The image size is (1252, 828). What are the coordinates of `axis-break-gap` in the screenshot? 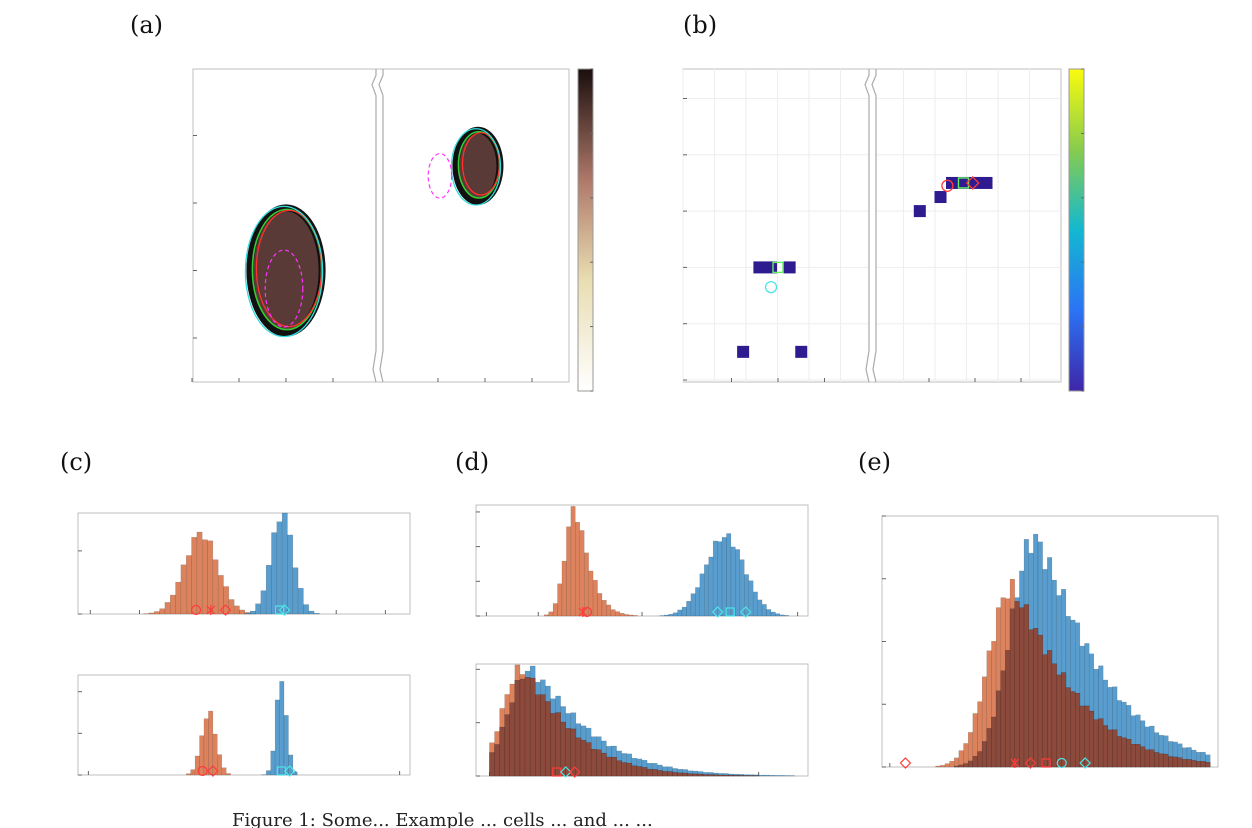 It's located at (379, 225).